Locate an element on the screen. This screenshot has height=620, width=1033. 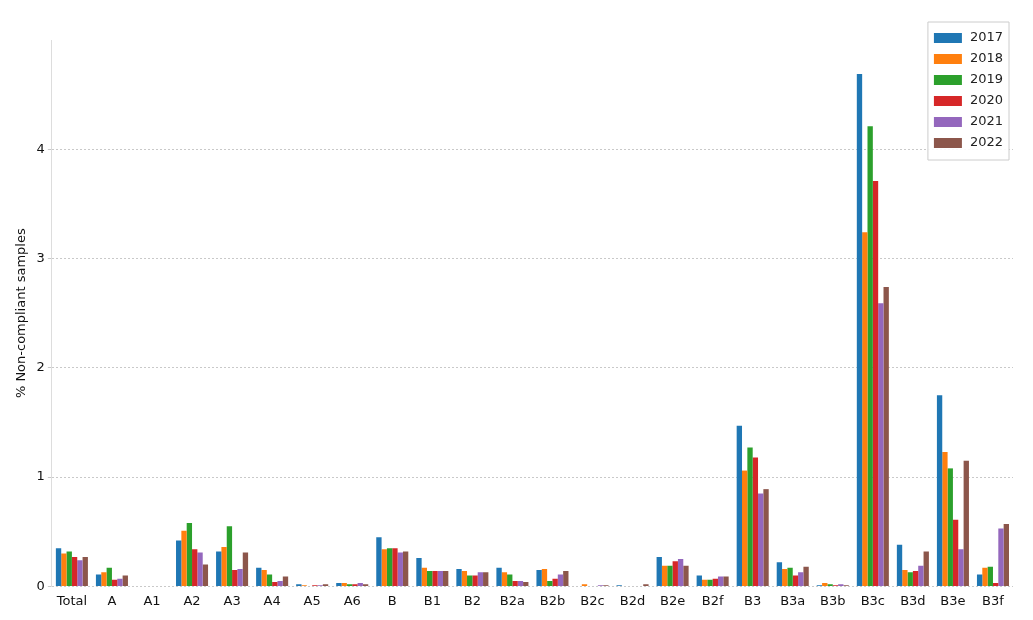
legend-label: 2020 is located at coordinates (986, 100).